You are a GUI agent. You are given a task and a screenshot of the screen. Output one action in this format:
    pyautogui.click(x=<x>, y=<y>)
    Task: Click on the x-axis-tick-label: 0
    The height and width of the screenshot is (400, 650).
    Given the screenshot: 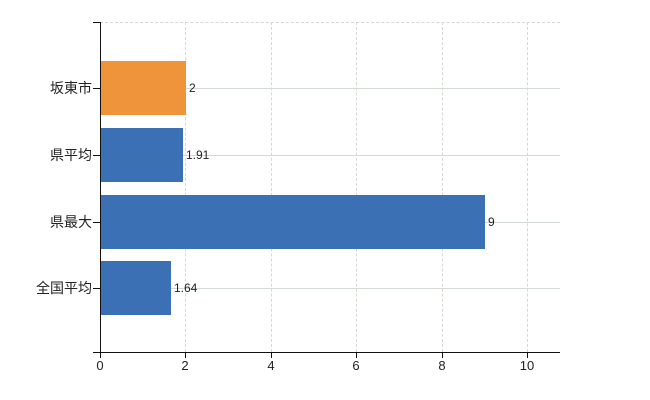 What is the action you would take?
    pyautogui.click(x=100, y=365)
    